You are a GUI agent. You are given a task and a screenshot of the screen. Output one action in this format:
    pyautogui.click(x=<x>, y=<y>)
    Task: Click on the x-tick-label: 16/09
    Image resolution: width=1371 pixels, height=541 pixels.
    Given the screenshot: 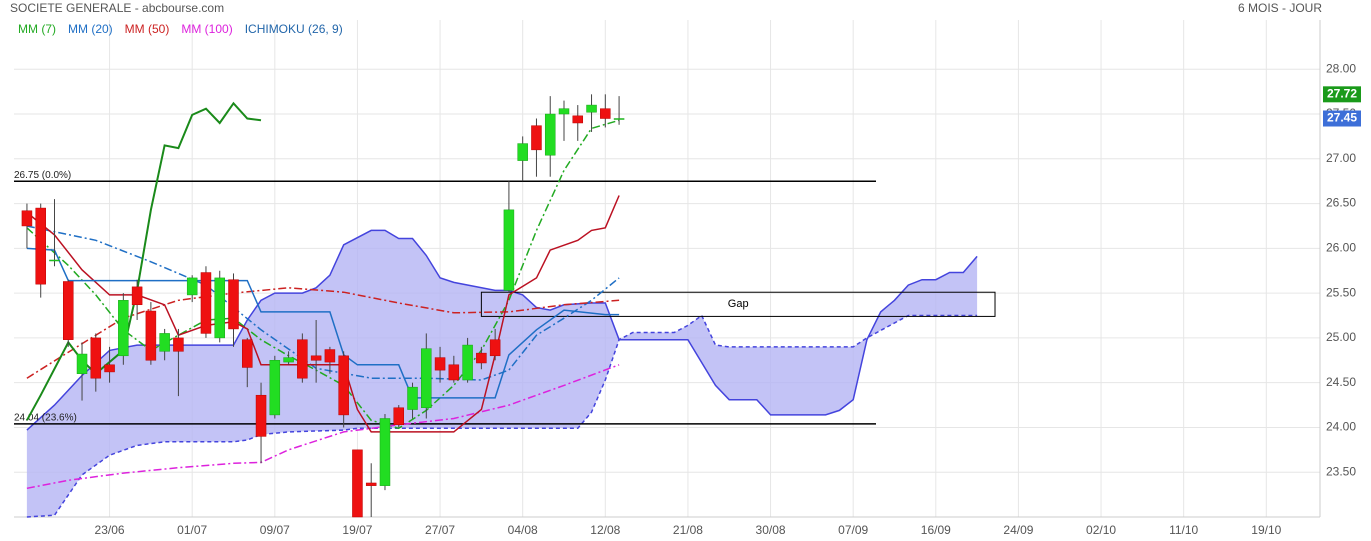 What is the action you would take?
    pyautogui.click(x=936, y=530)
    